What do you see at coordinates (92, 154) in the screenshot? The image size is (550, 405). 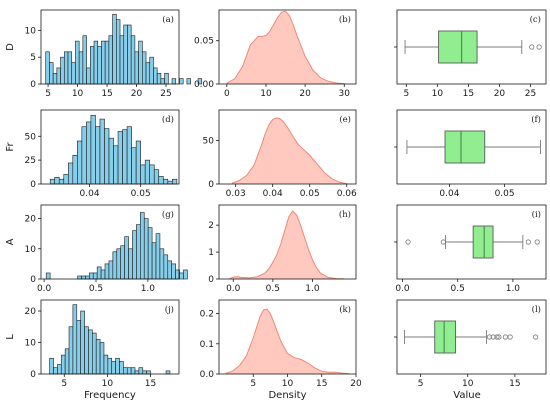 I see `panel-d: 0.04 0.05 0 25 50 Fr (d)` at bounding box center [92, 154].